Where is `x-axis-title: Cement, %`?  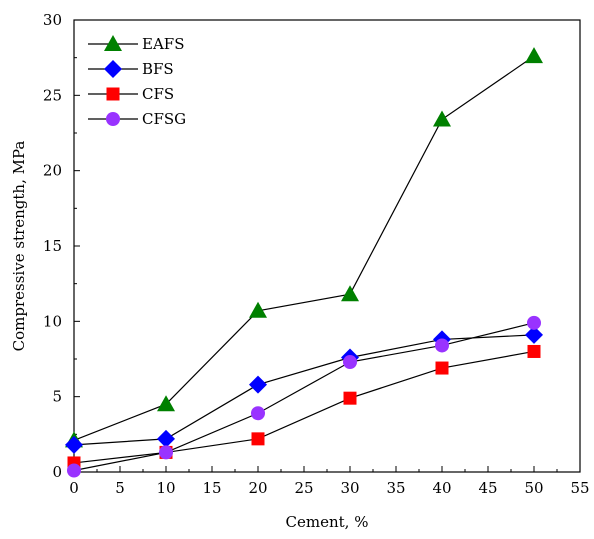
x-axis-title: Cement, % is located at coordinates (327, 522).